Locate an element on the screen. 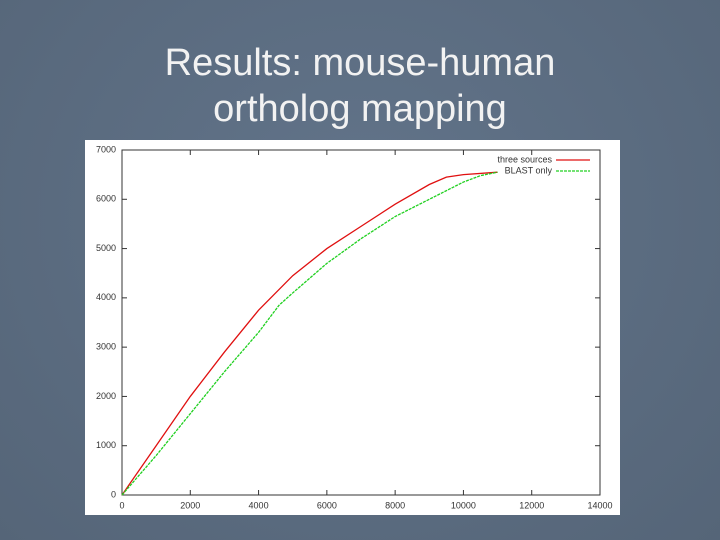  x-tick-label: 10000 is located at coordinates (463, 505).